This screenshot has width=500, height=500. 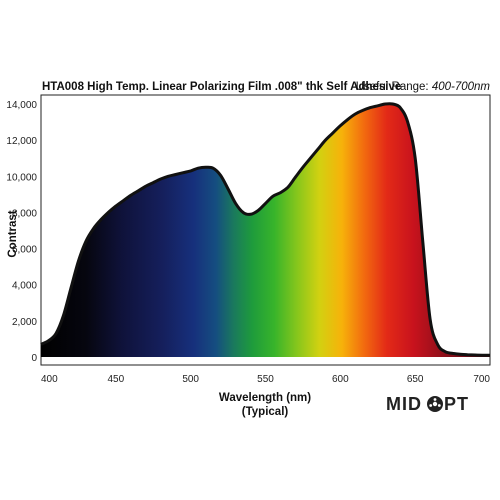 I want to click on x-axis: 400 450 500 550 600 650 700, so click(x=265, y=379).